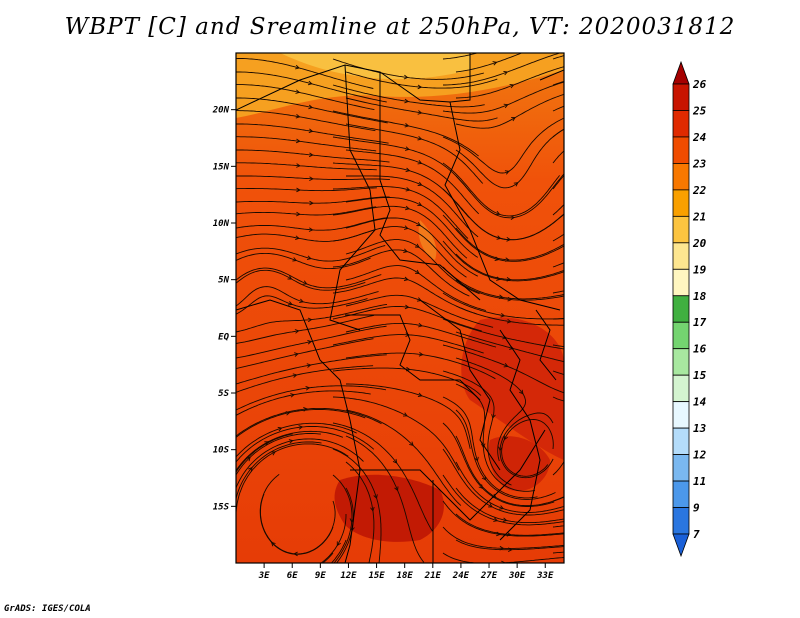 The width and height of the screenshot is (800, 618). Describe the element at coordinates (221, 451) in the screenshot. I see `lat-tick-label: 10S` at that location.